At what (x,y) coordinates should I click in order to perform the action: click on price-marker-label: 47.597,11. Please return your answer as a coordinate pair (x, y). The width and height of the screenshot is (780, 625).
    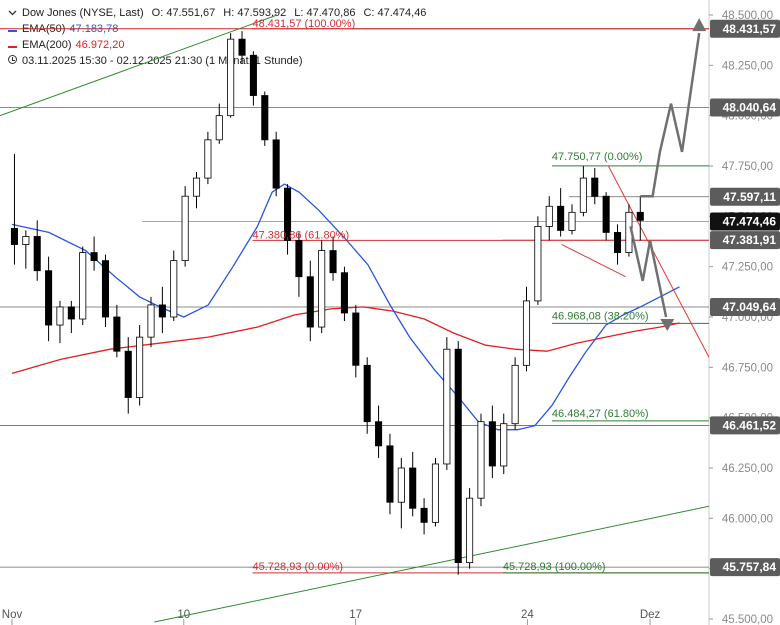
    Looking at the image, I should click on (749, 197).